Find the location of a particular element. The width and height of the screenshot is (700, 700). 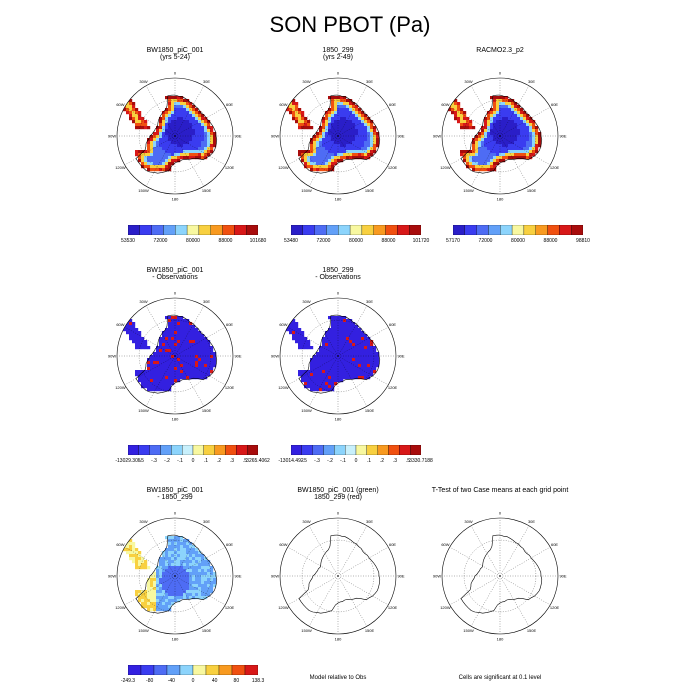

panel-title: 1850_299 is located at coordinates (338, 270).